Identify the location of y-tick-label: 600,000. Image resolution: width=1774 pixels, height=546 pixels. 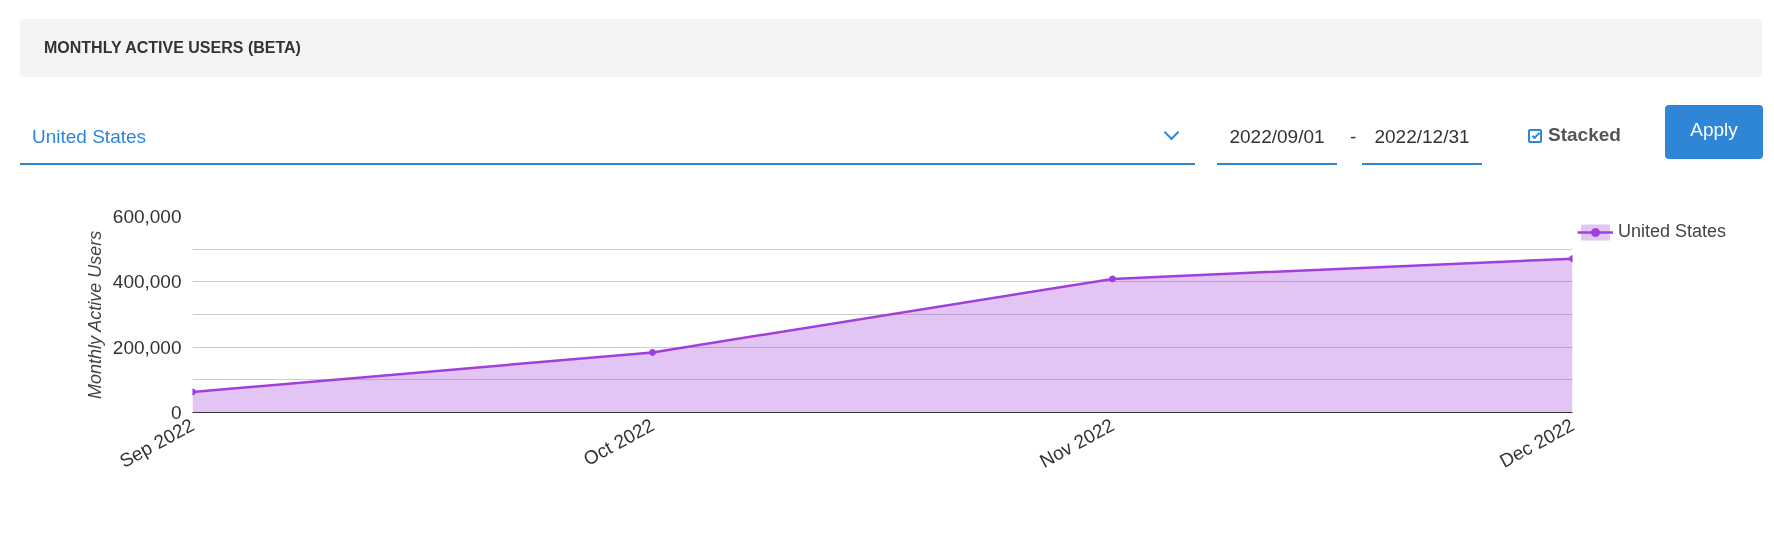
(147, 216).